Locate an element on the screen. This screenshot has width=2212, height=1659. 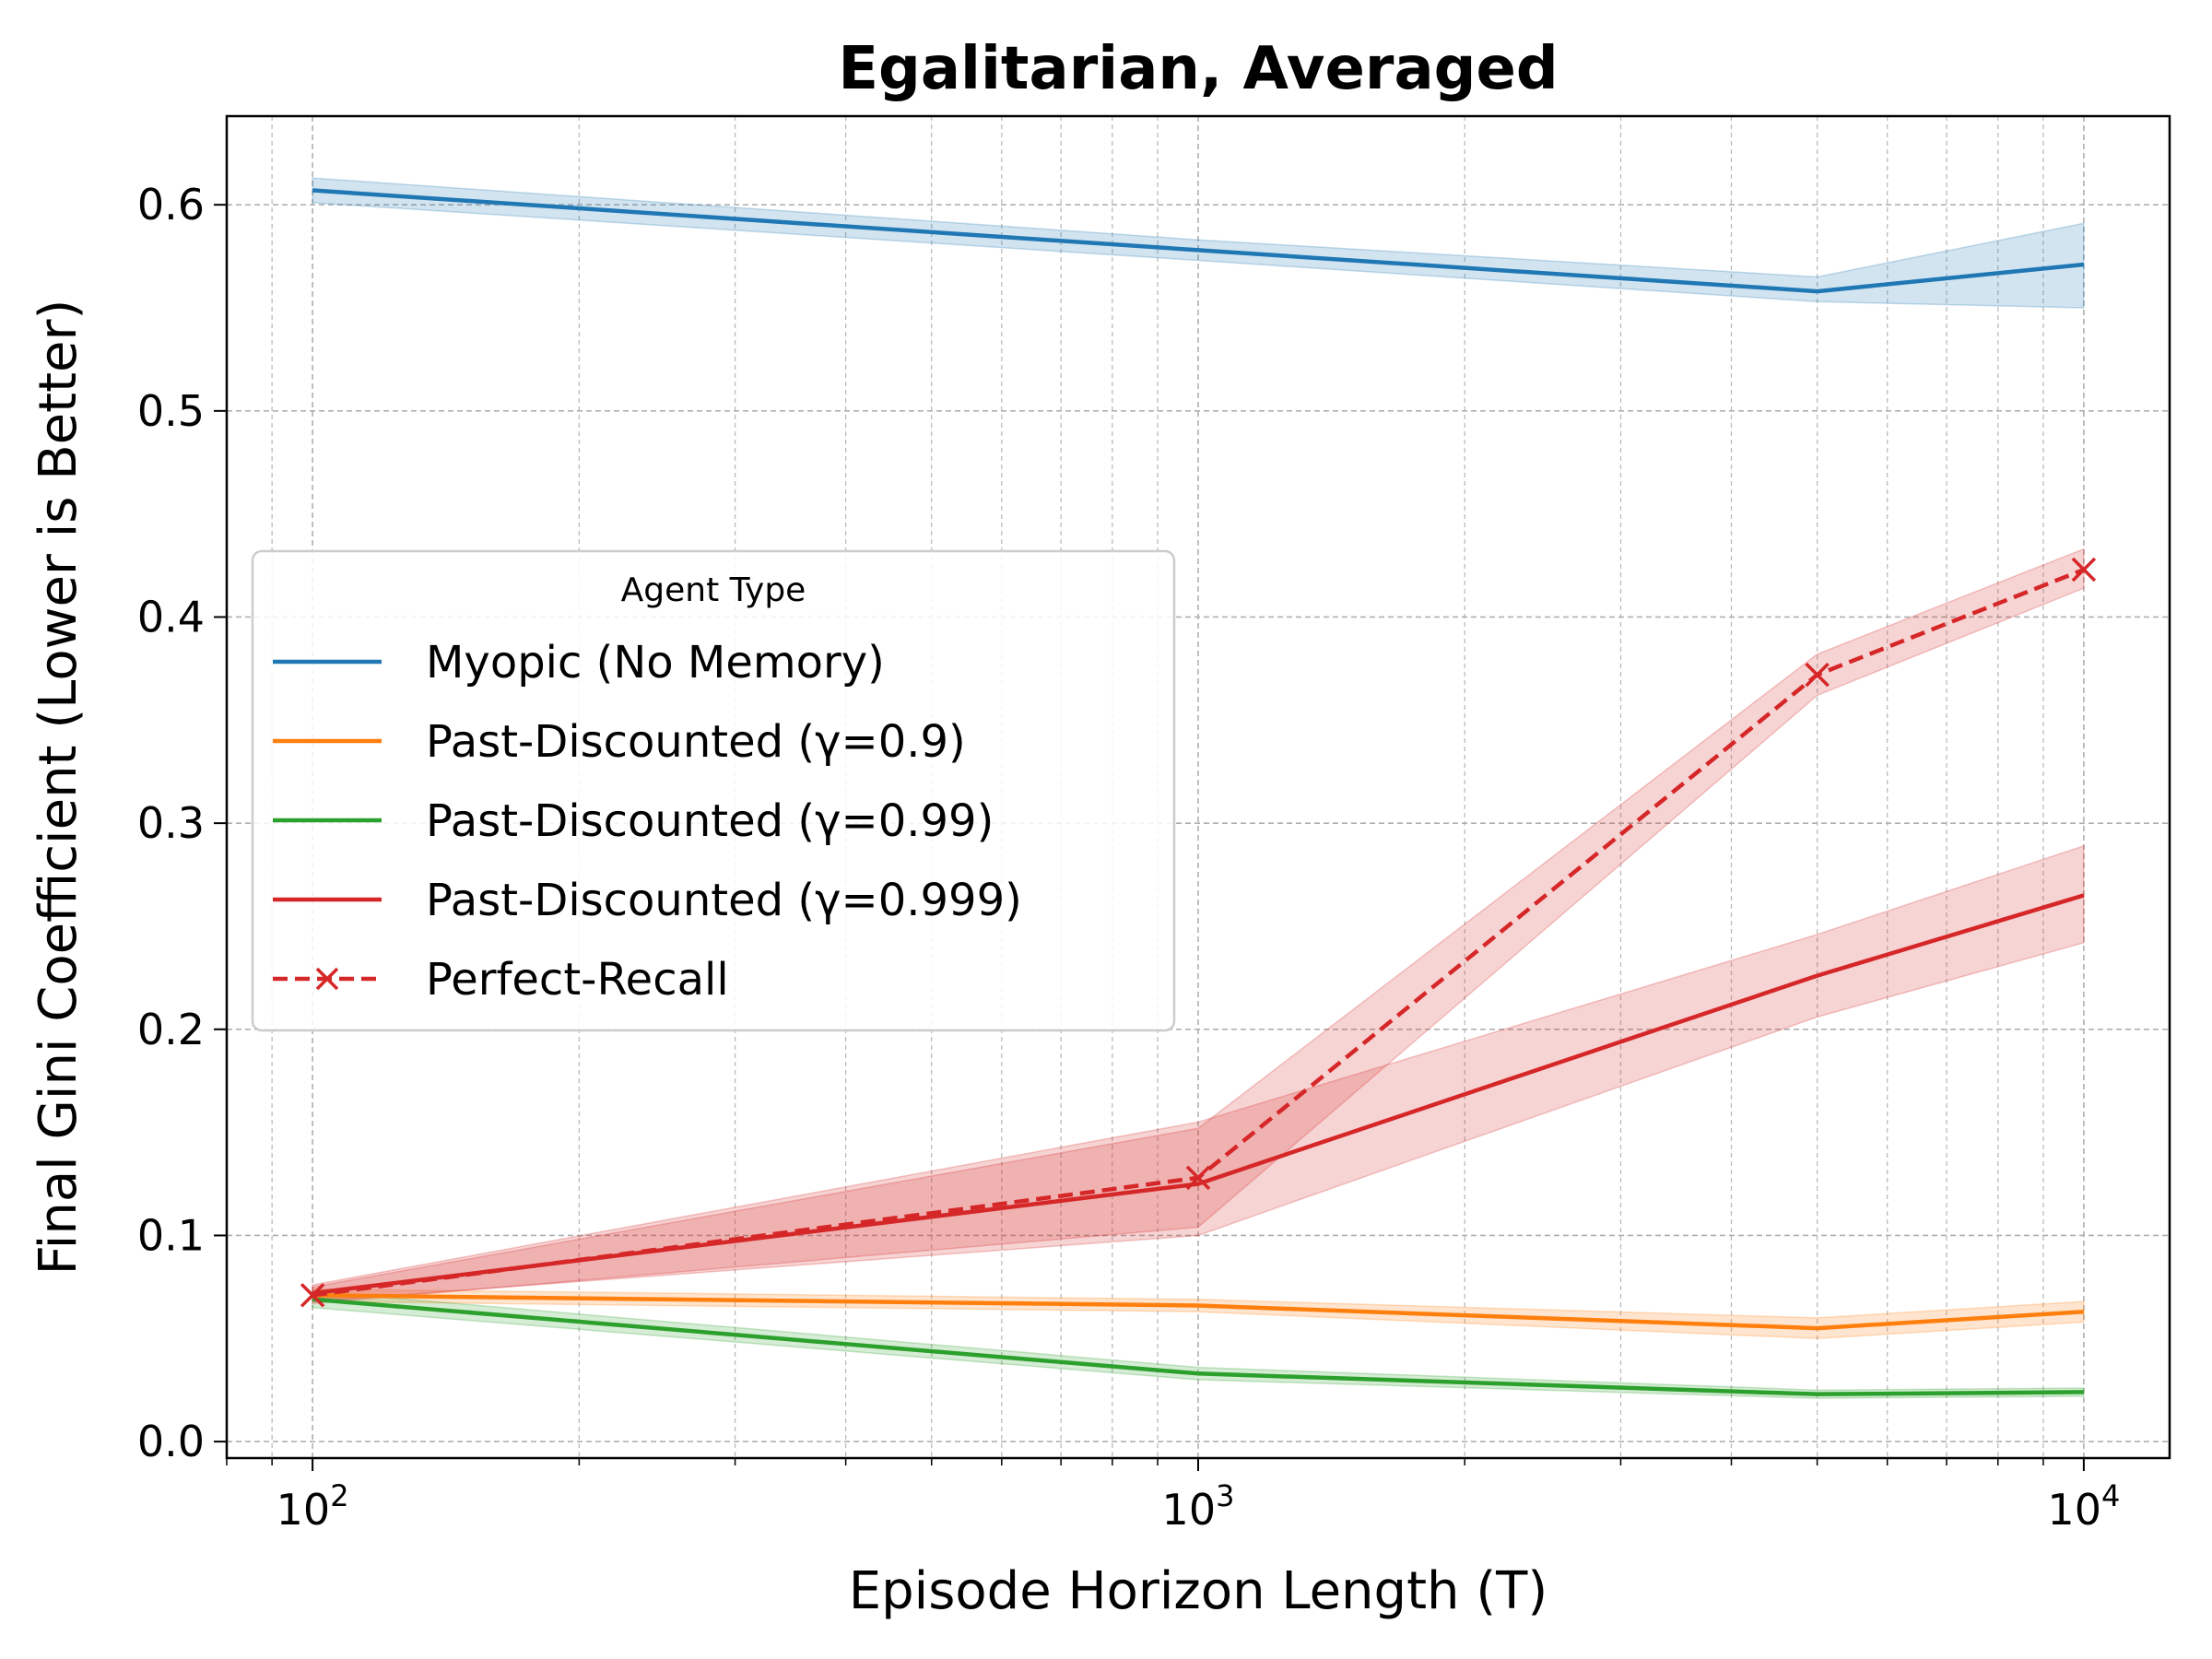
legend-label: Myopic (No Memory) is located at coordinates (655, 662).